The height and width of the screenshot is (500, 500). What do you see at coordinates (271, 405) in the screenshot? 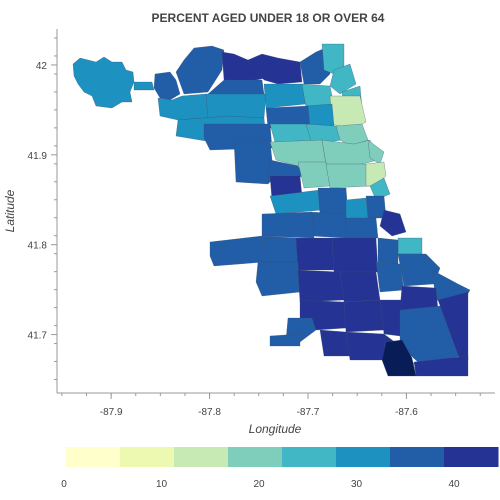
I see `x-axis-ticks: -87.9 -87.8 -87.7 -87.6` at bounding box center [271, 405].